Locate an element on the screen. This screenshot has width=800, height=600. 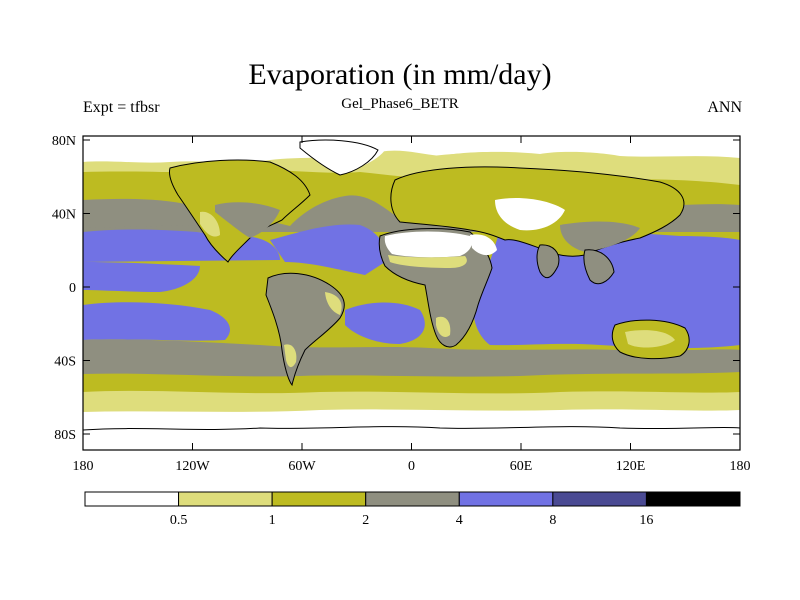
lon-label: 60E is located at coordinates (521, 466).